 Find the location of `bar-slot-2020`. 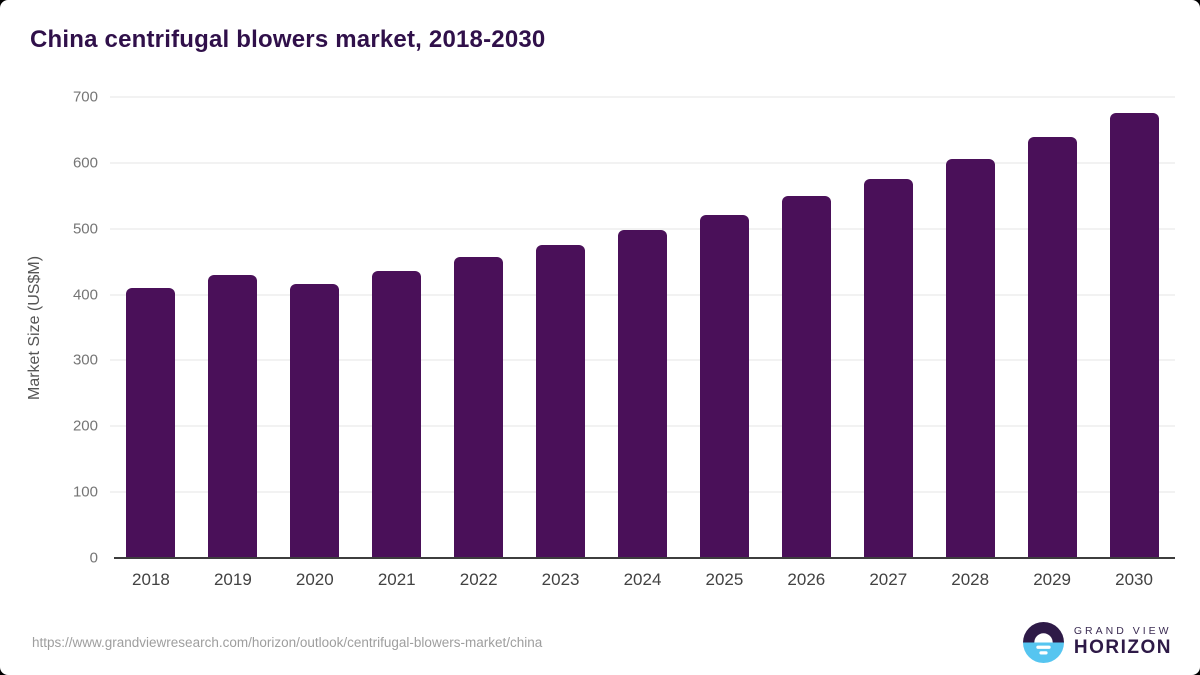

bar-slot-2020 is located at coordinates (315, 327).